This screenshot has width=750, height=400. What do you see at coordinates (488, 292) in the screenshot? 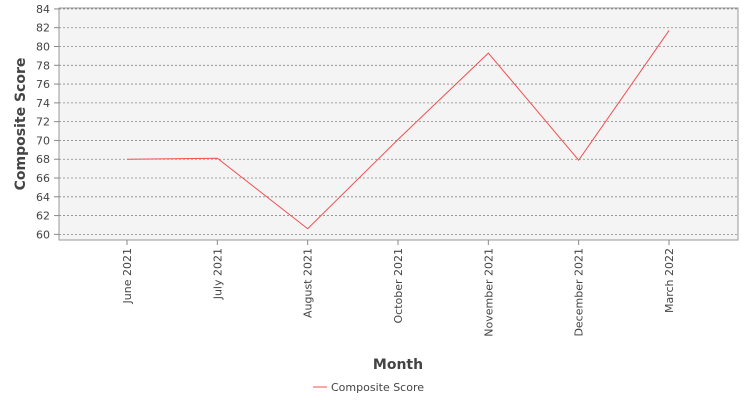
I see `x-tick-label: November 2021` at bounding box center [488, 292].